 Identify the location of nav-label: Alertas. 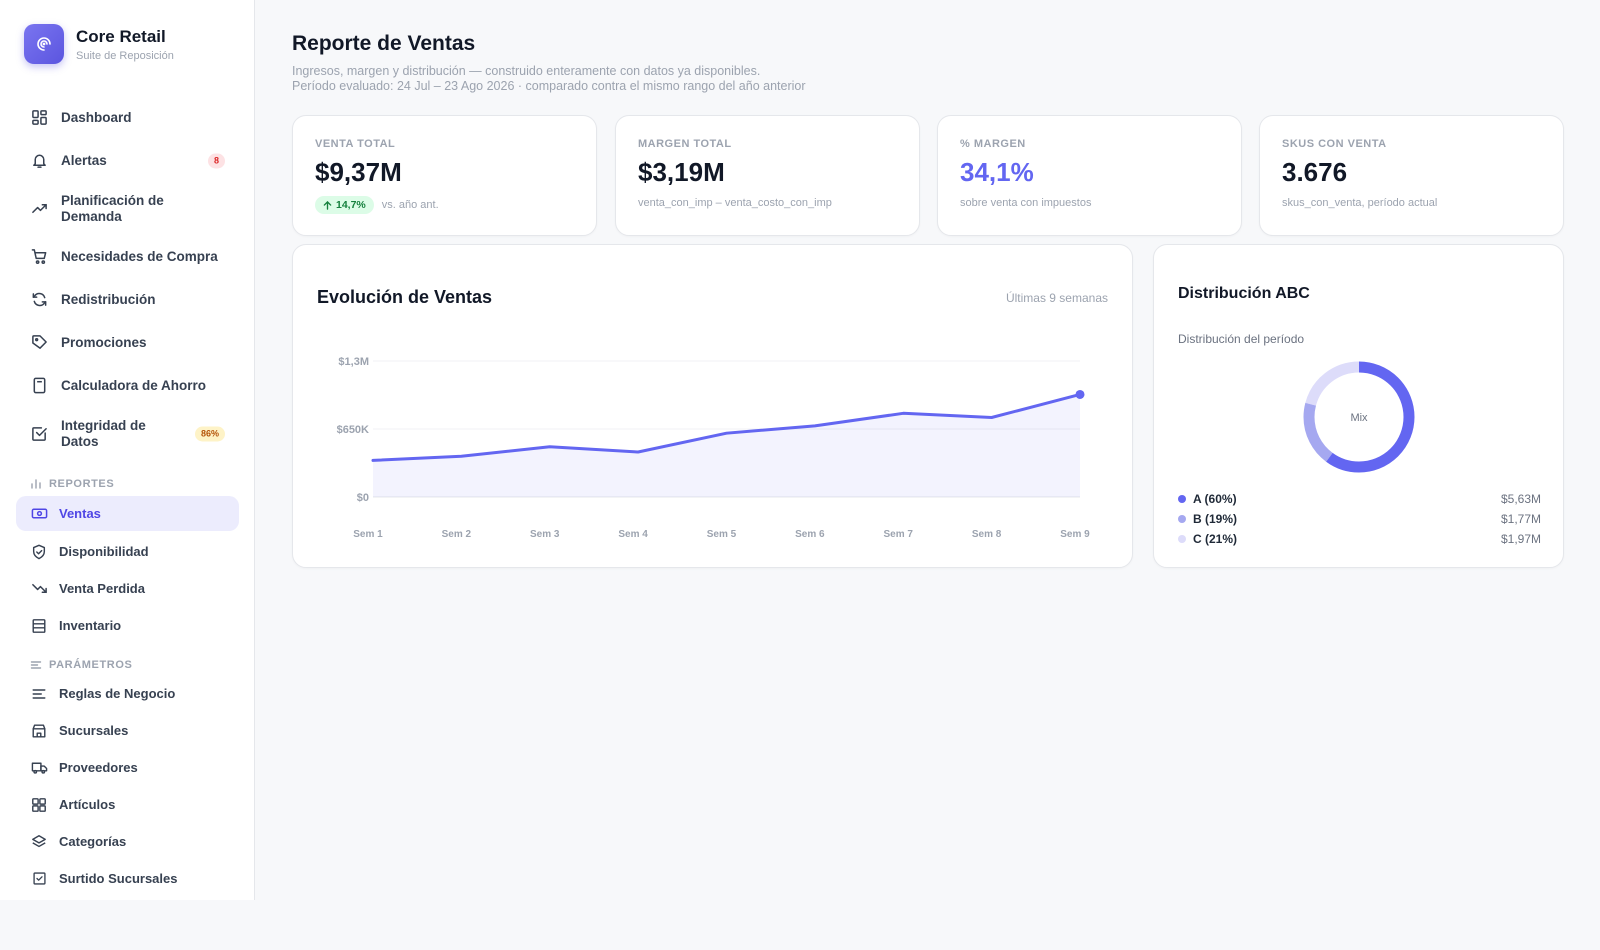
(84, 160).